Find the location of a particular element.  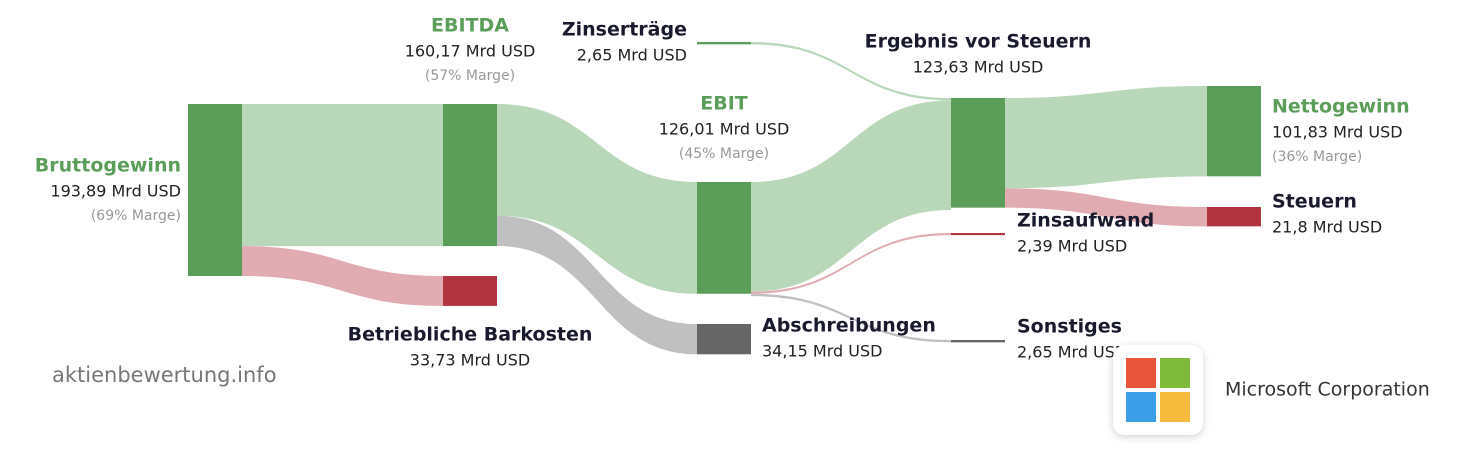

node-value: 123,63 Mrd USD is located at coordinates (978, 67).